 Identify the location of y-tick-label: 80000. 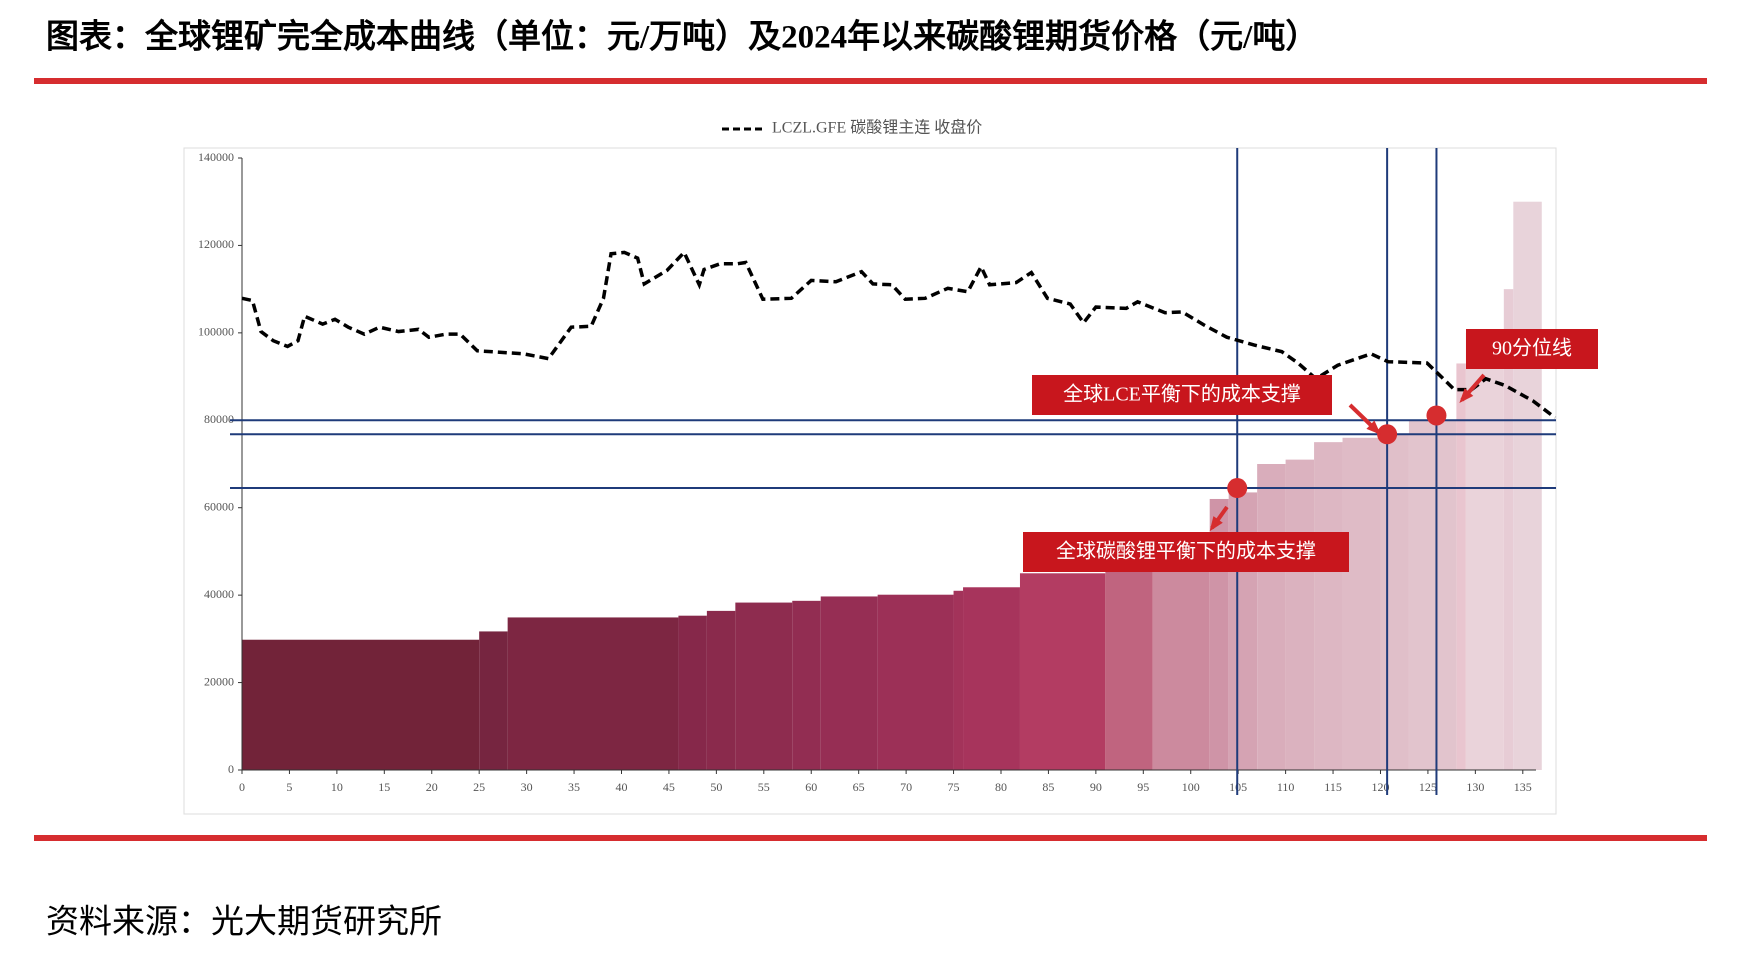
(219, 419).